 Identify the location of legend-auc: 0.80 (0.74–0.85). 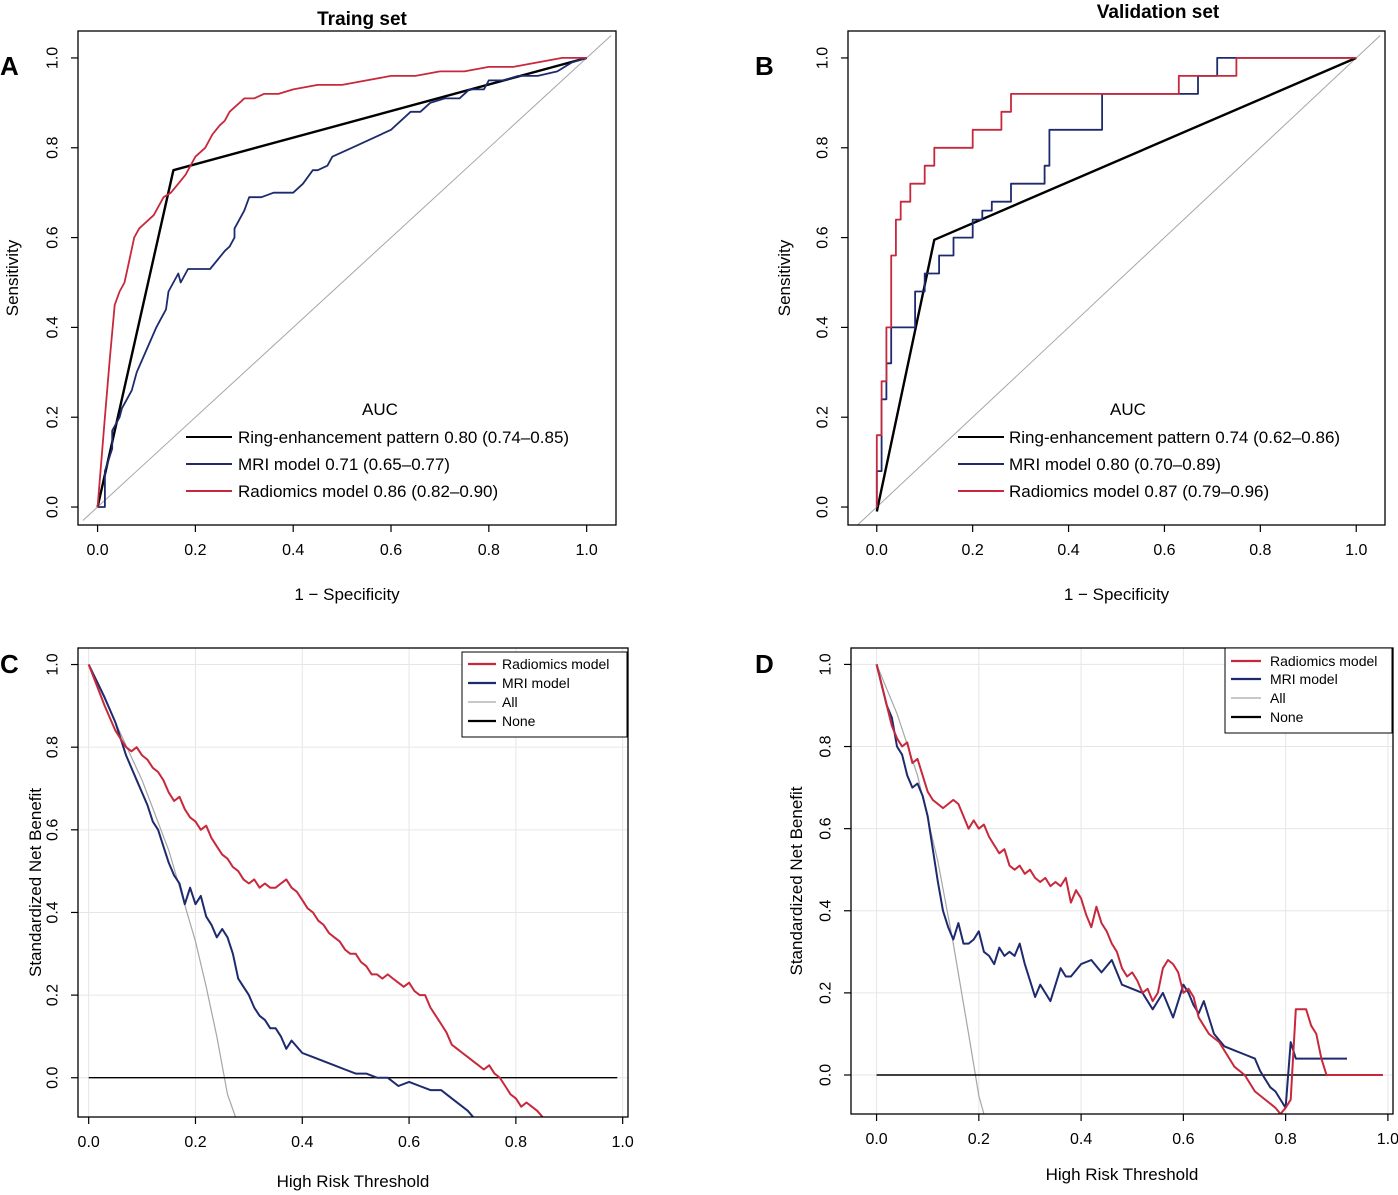
(506, 437).